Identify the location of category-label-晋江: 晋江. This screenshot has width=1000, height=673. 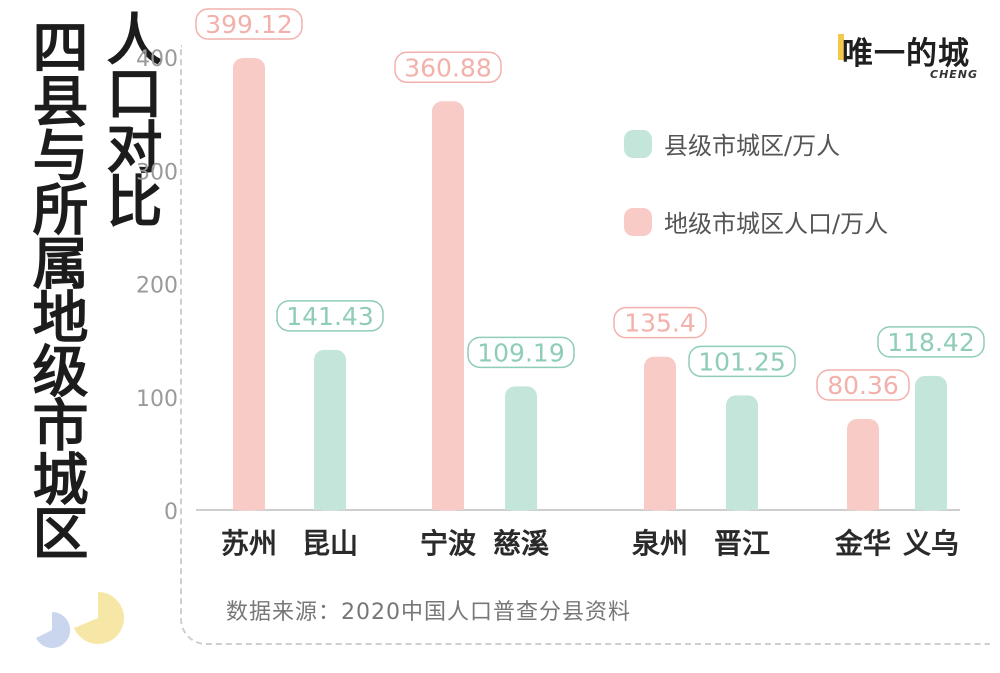
(742, 543).